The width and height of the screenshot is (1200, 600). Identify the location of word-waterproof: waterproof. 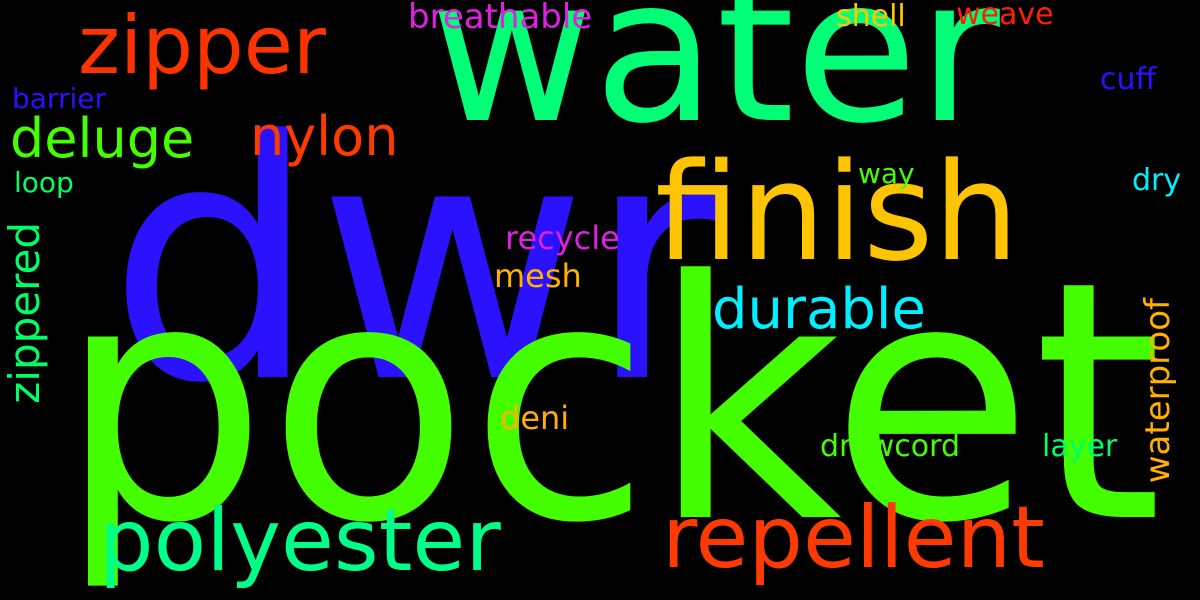
(1158, 391).